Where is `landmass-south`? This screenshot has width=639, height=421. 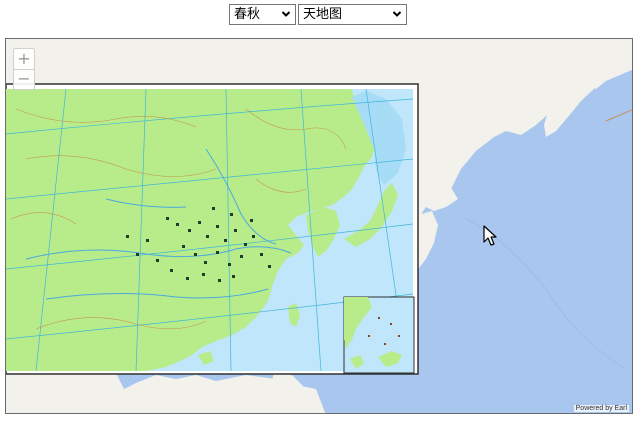
landmass-south is located at coordinates (166, 393).